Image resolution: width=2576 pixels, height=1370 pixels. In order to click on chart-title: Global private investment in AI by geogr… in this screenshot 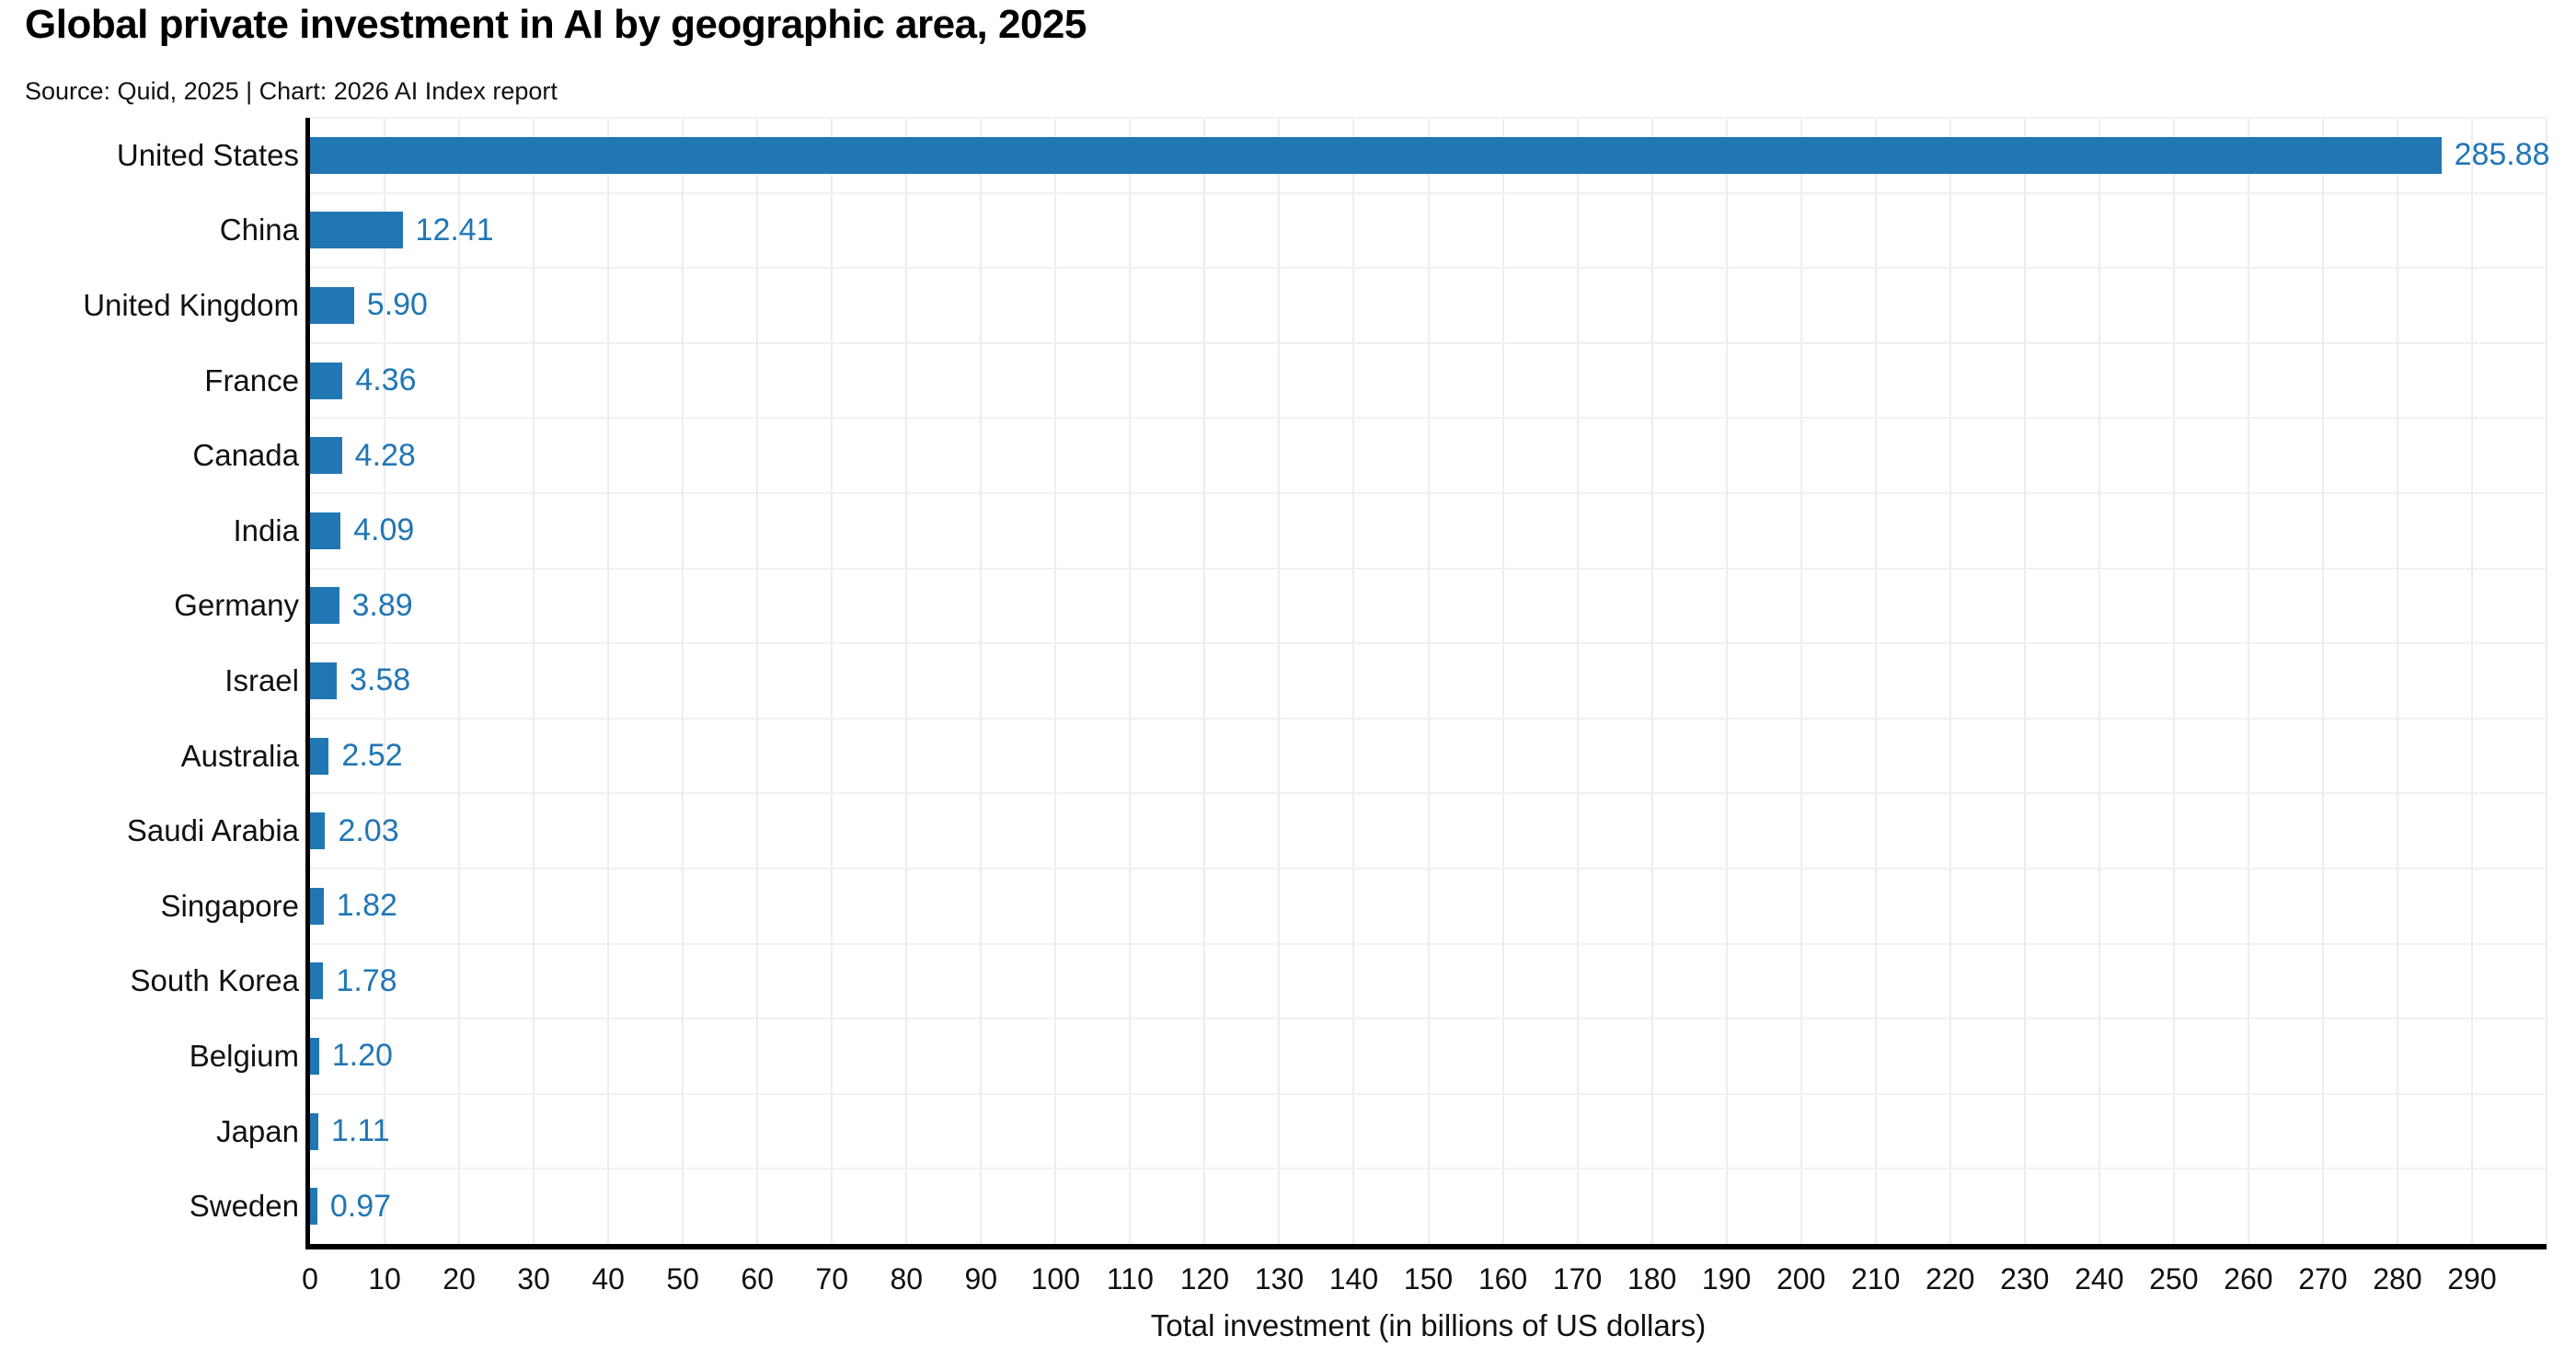, I will do `click(556, 24)`.